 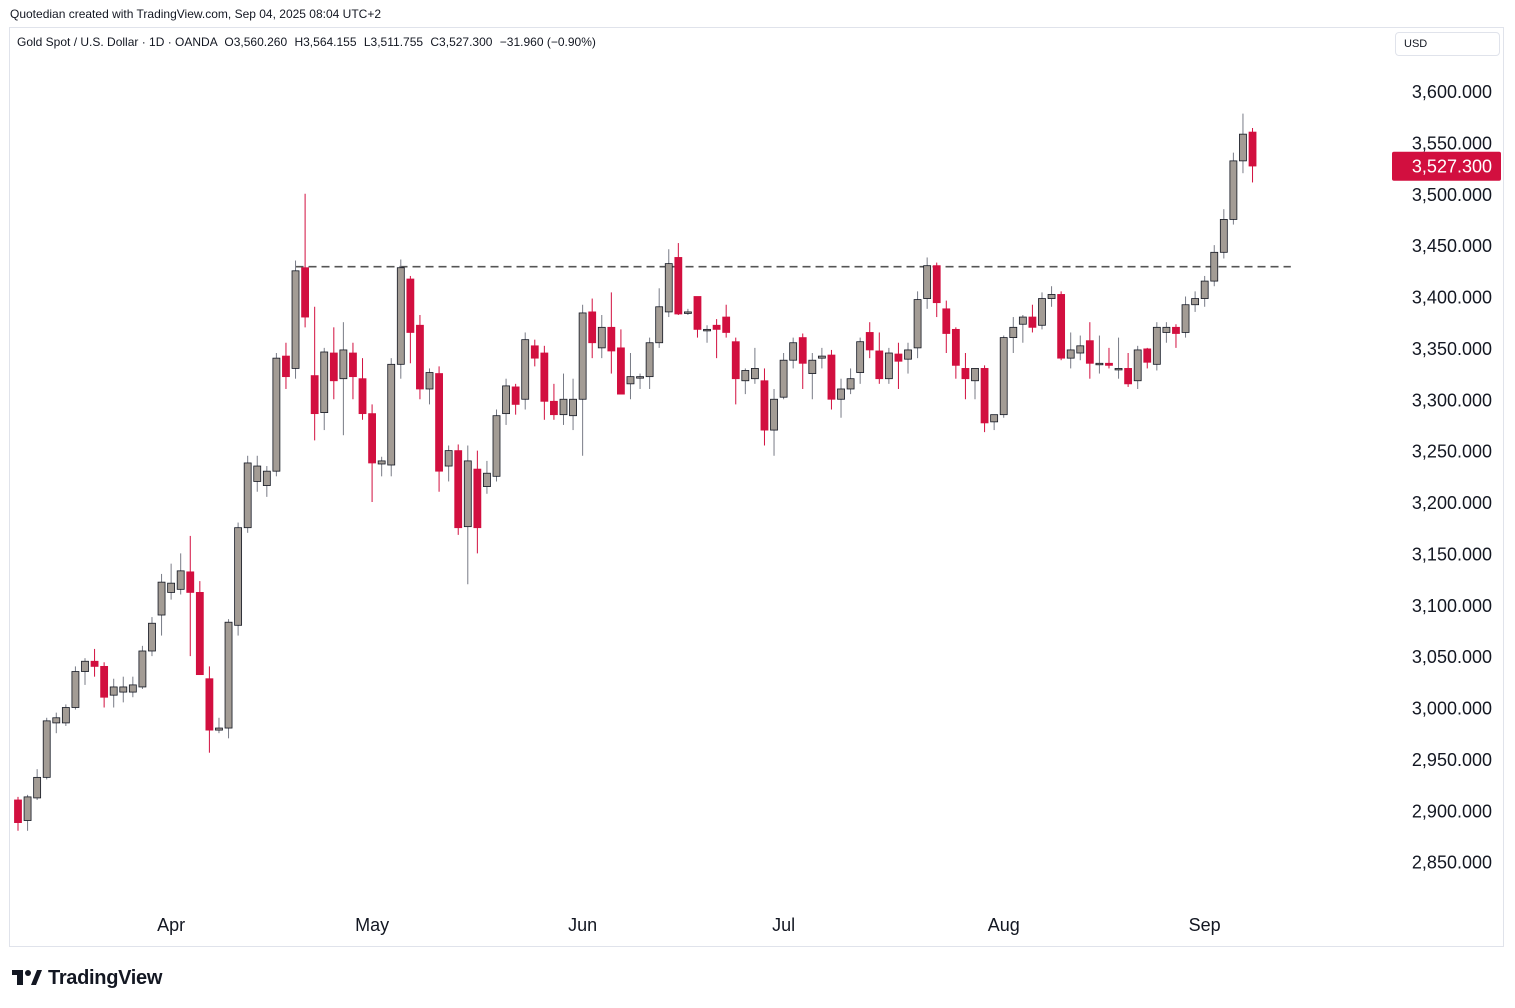 What do you see at coordinates (1205, 925) in the screenshot?
I see `x-tick-label: Sep` at bounding box center [1205, 925].